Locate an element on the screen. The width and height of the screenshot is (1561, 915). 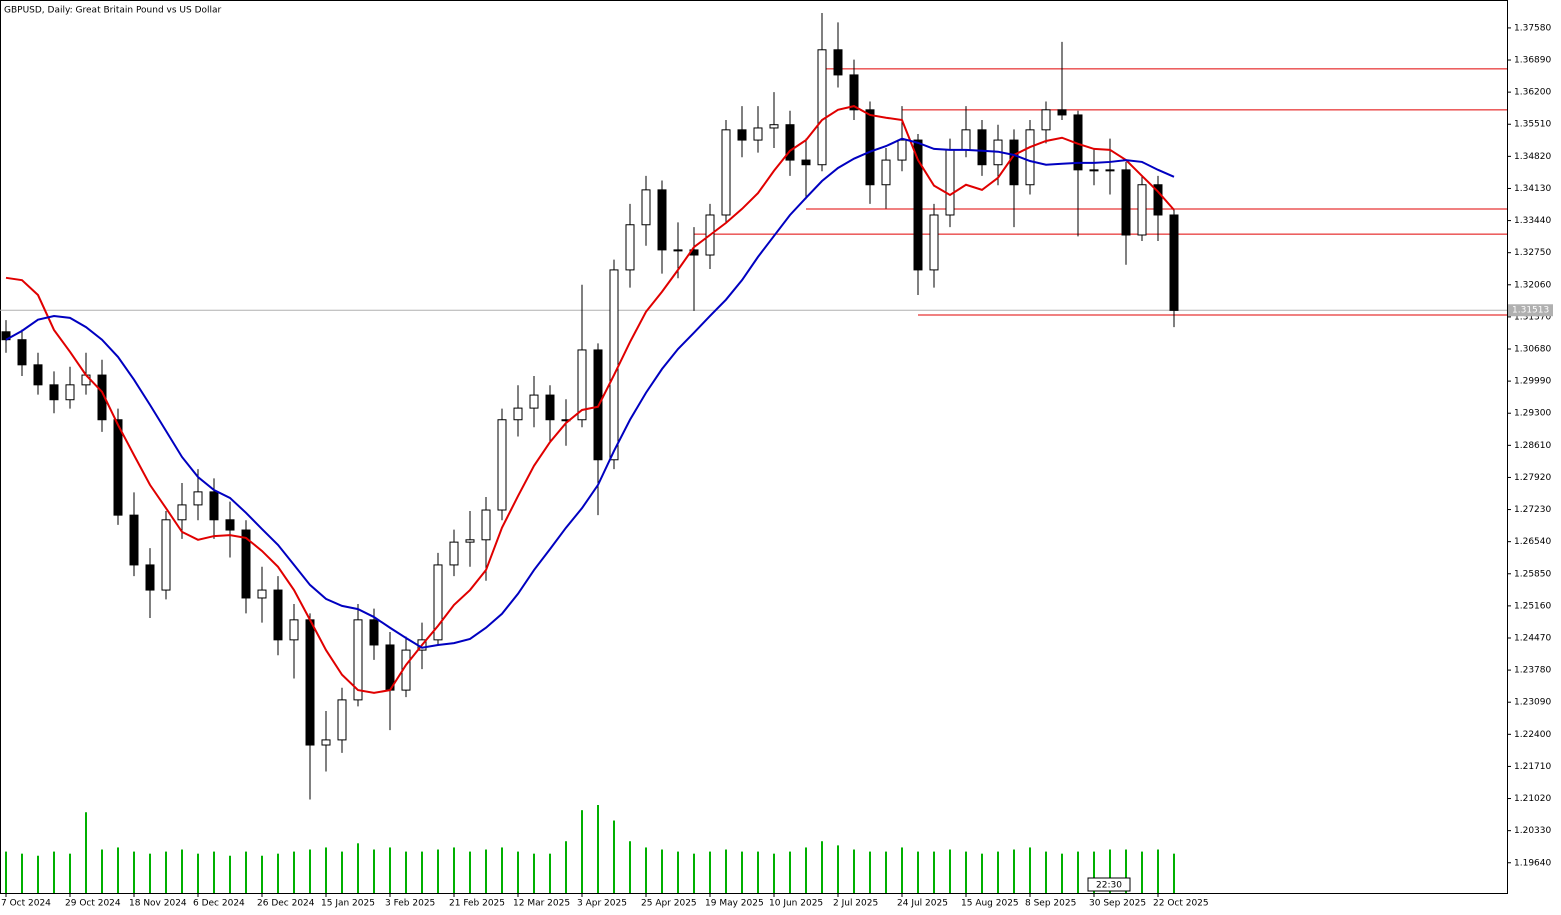
y-tick-label: 1.25160 is located at coordinates (1532, 606).